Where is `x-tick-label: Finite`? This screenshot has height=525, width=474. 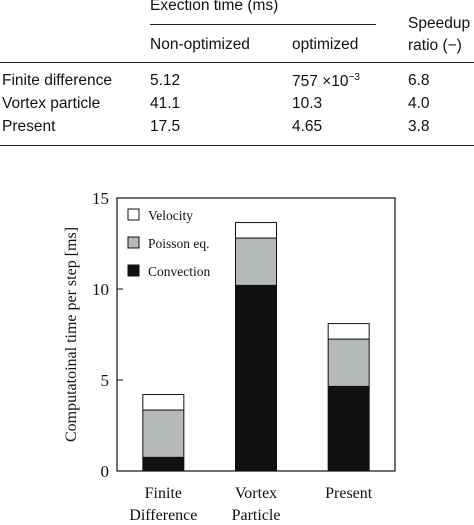 x-tick-label: Finite is located at coordinates (163, 493).